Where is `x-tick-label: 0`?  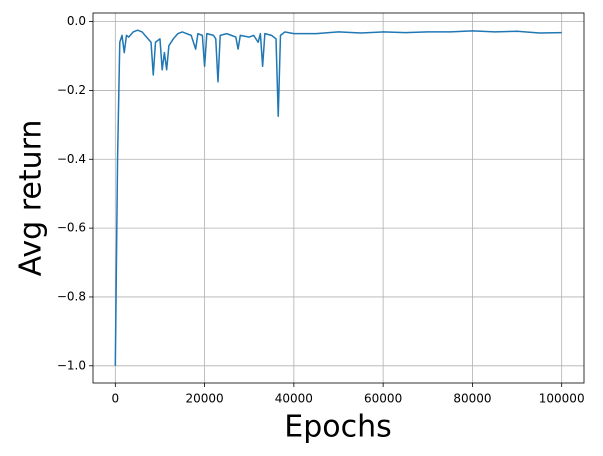 x-tick-label: 0 is located at coordinates (115, 399).